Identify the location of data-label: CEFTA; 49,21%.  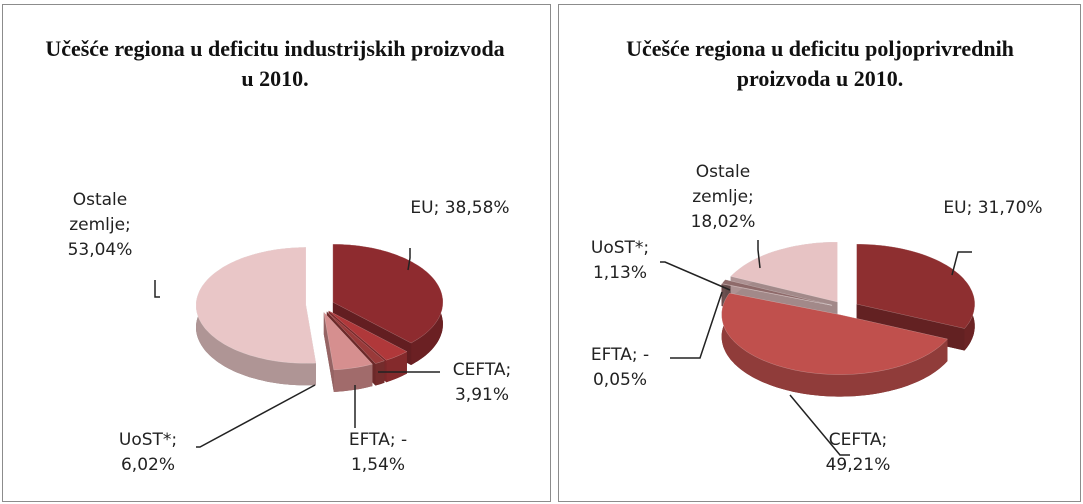
(858, 452).